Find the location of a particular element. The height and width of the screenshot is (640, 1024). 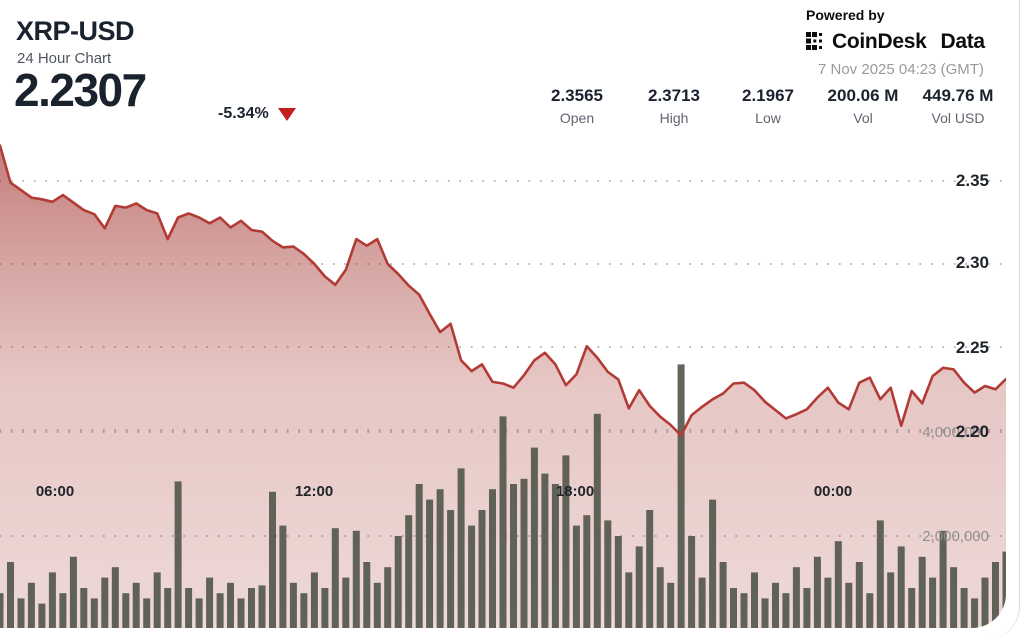

stat-vol-usd-value: 449.76 M is located at coordinates (958, 95).